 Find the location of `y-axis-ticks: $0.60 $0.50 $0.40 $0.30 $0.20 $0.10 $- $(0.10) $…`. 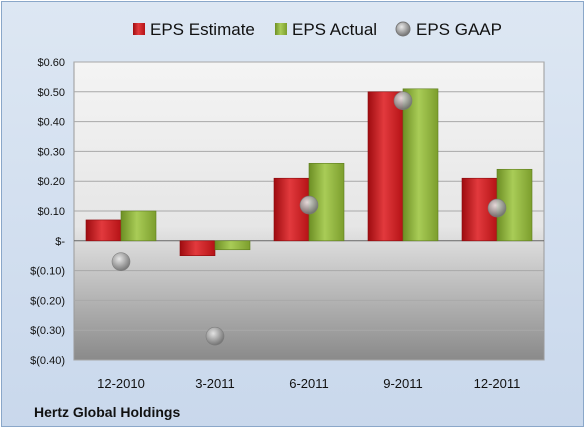

y-axis-ticks: $0.60 $0.50 $0.40 $0.30 $0.20 $0.10 $- $(0.10) $… is located at coordinates (47, 212).